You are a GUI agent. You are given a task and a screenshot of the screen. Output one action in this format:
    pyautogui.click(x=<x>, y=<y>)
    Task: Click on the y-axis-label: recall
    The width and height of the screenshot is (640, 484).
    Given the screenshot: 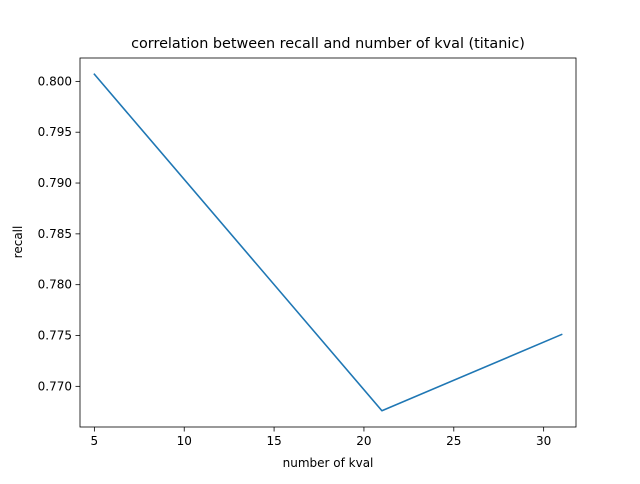 What is the action you would take?
    pyautogui.click(x=18, y=242)
    